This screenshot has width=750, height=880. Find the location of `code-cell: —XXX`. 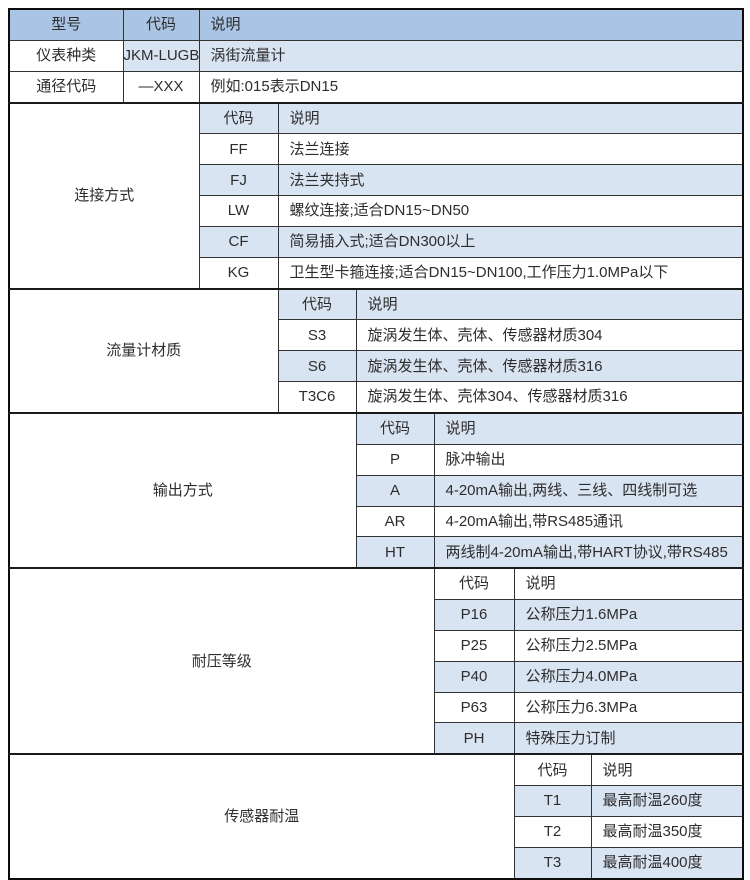

code-cell: —XXX is located at coordinates (161, 87).